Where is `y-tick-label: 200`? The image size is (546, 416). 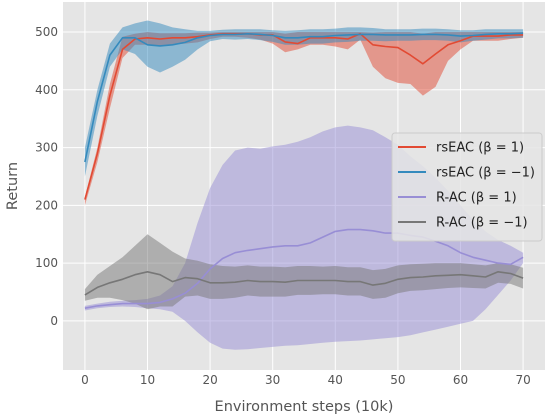
y-tick-label: 200 is located at coordinates (46, 205).